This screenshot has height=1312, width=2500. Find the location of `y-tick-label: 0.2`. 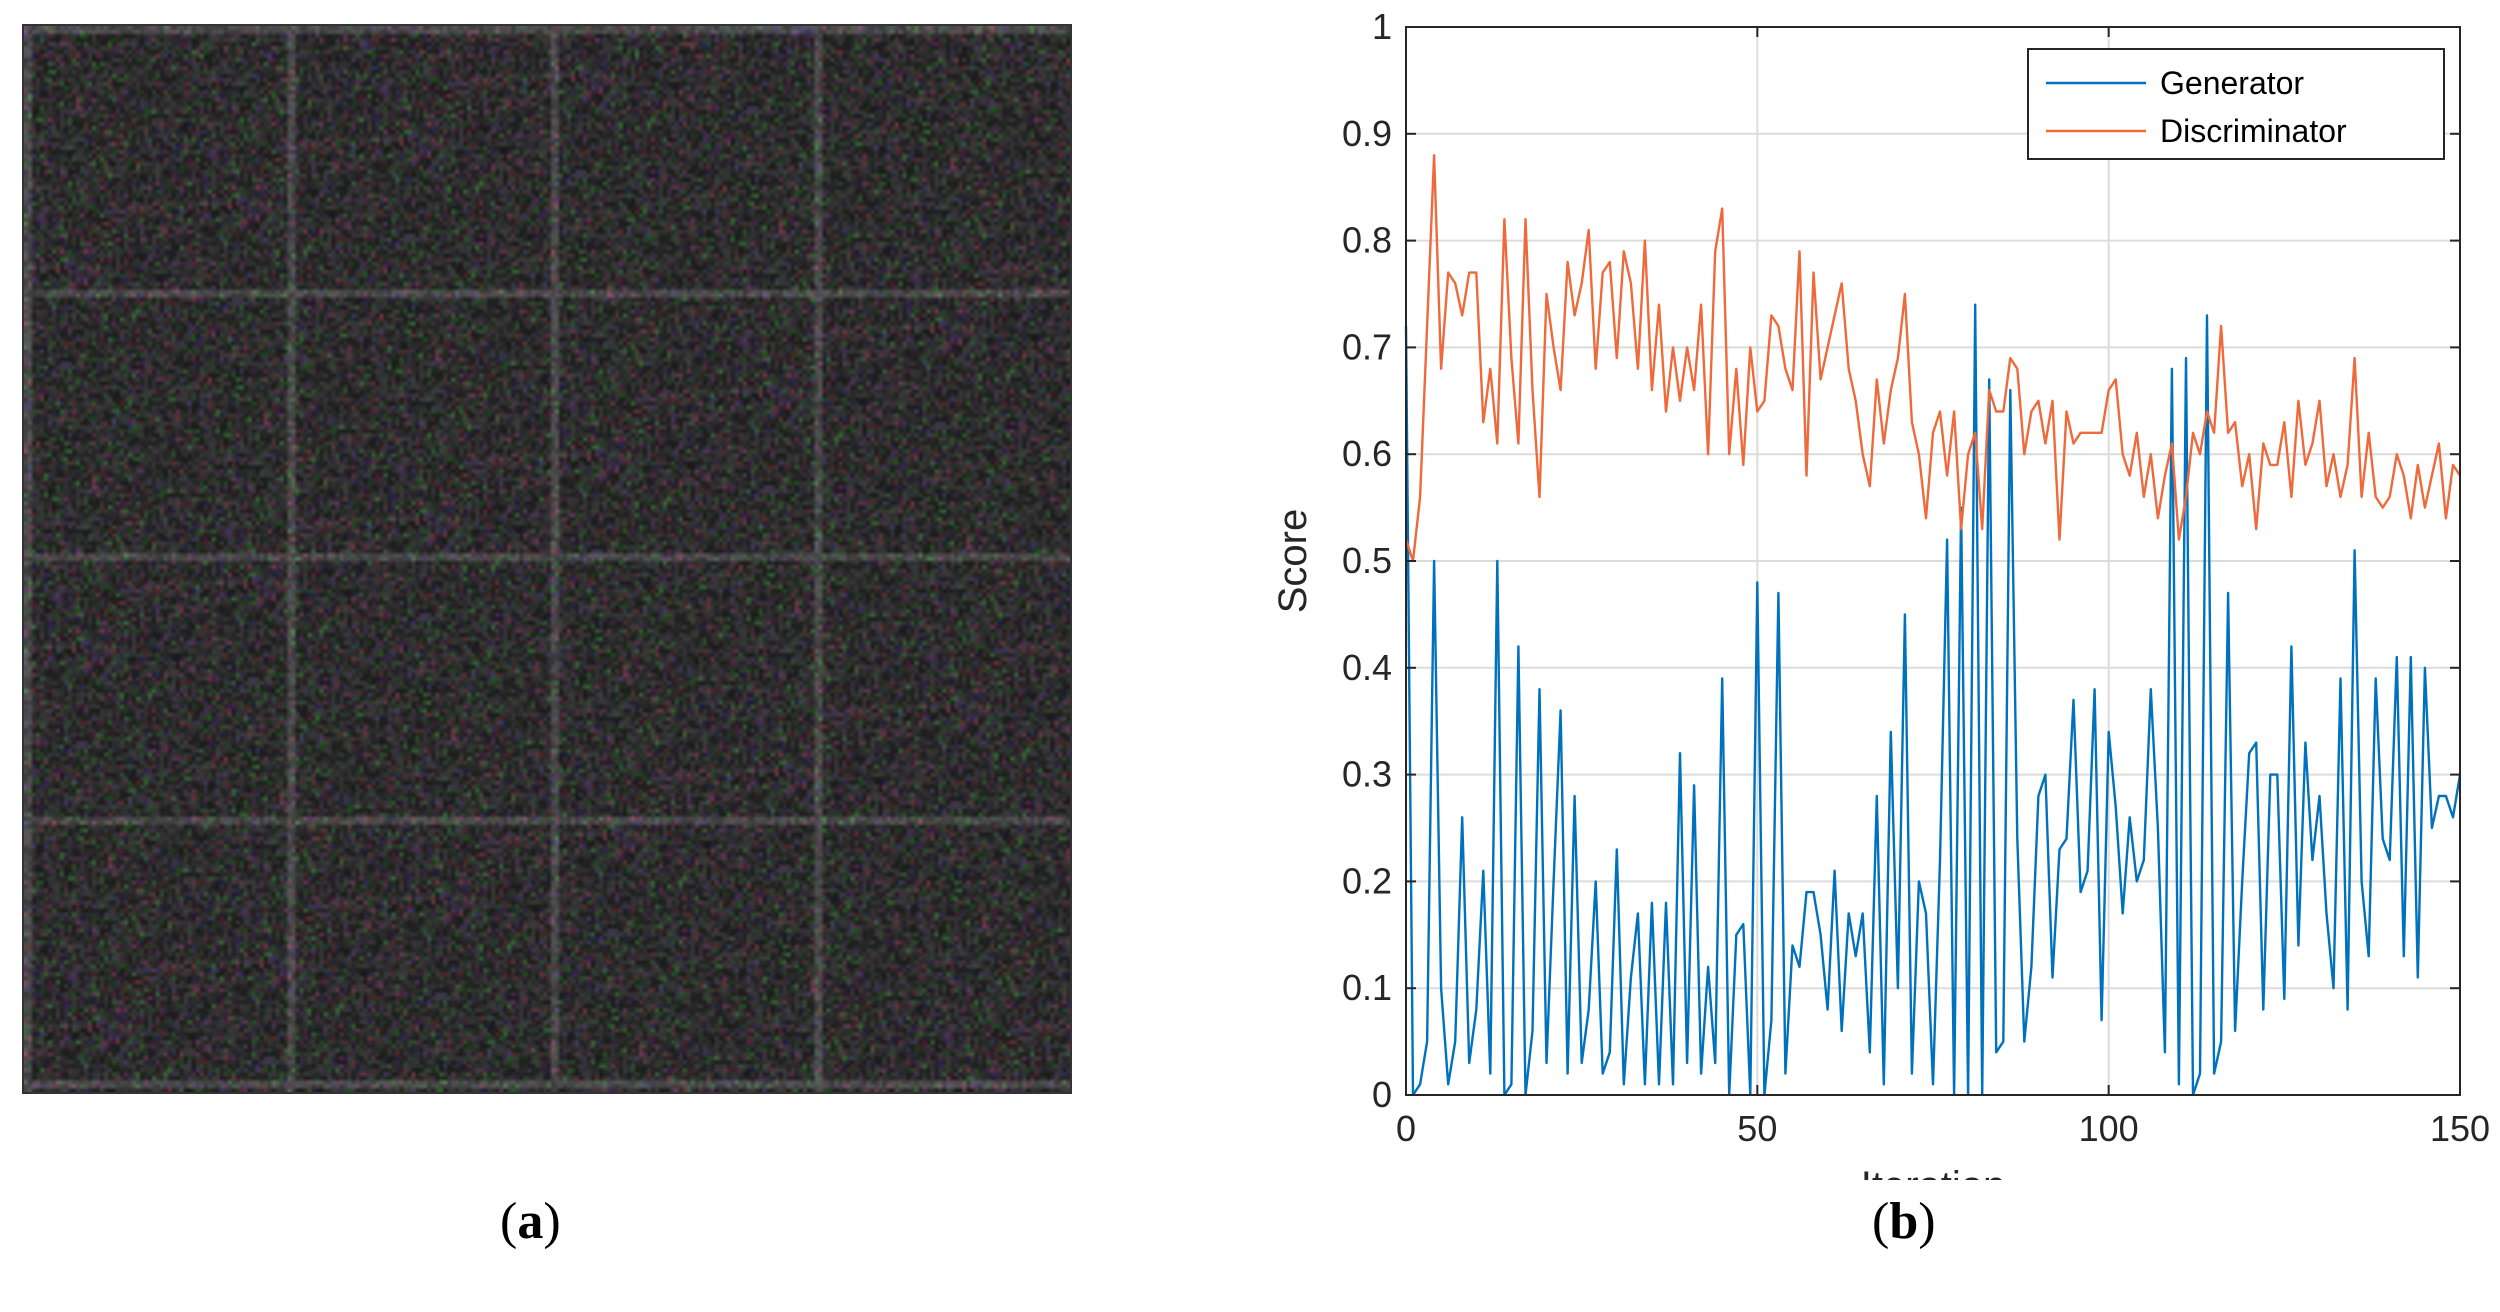

y-tick-label: 0.2 is located at coordinates (1367, 880).